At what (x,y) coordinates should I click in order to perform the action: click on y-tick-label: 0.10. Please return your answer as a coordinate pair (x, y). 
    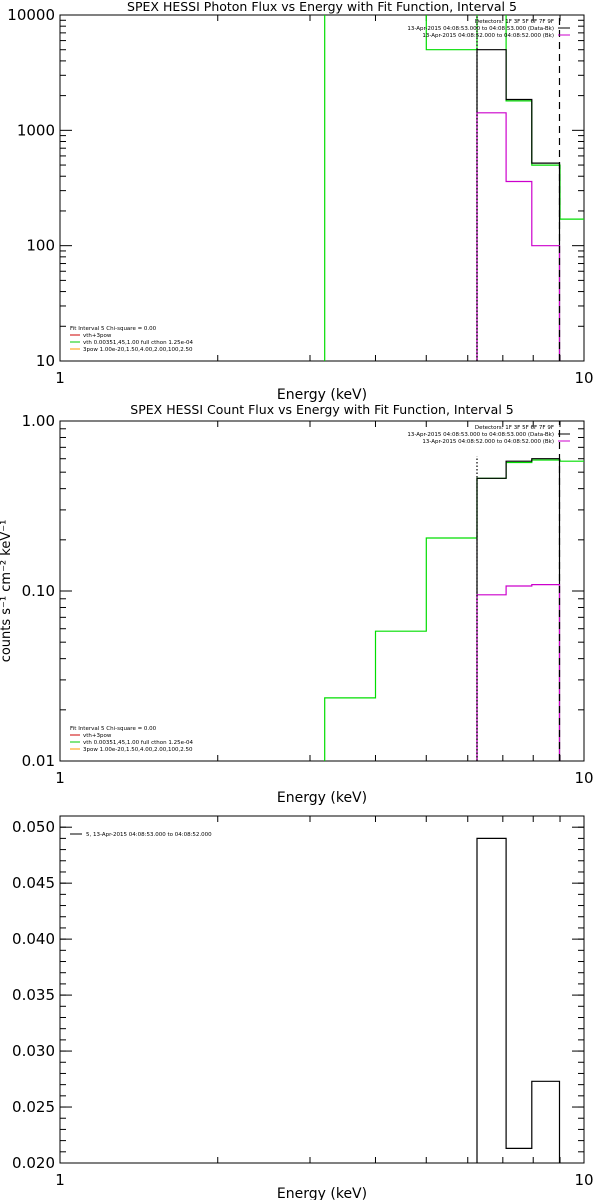
    Looking at the image, I should click on (38, 591).